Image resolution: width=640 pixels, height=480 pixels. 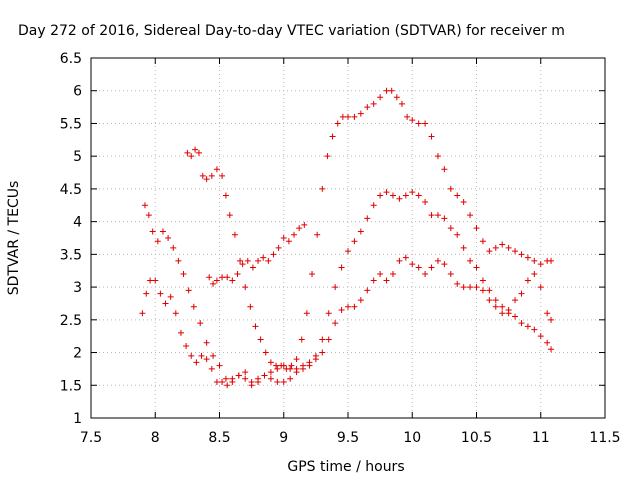 What do you see at coordinates (14, 238) in the screenshot?
I see `y-axis-label: SDTVAR / TECUs` at bounding box center [14, 238].